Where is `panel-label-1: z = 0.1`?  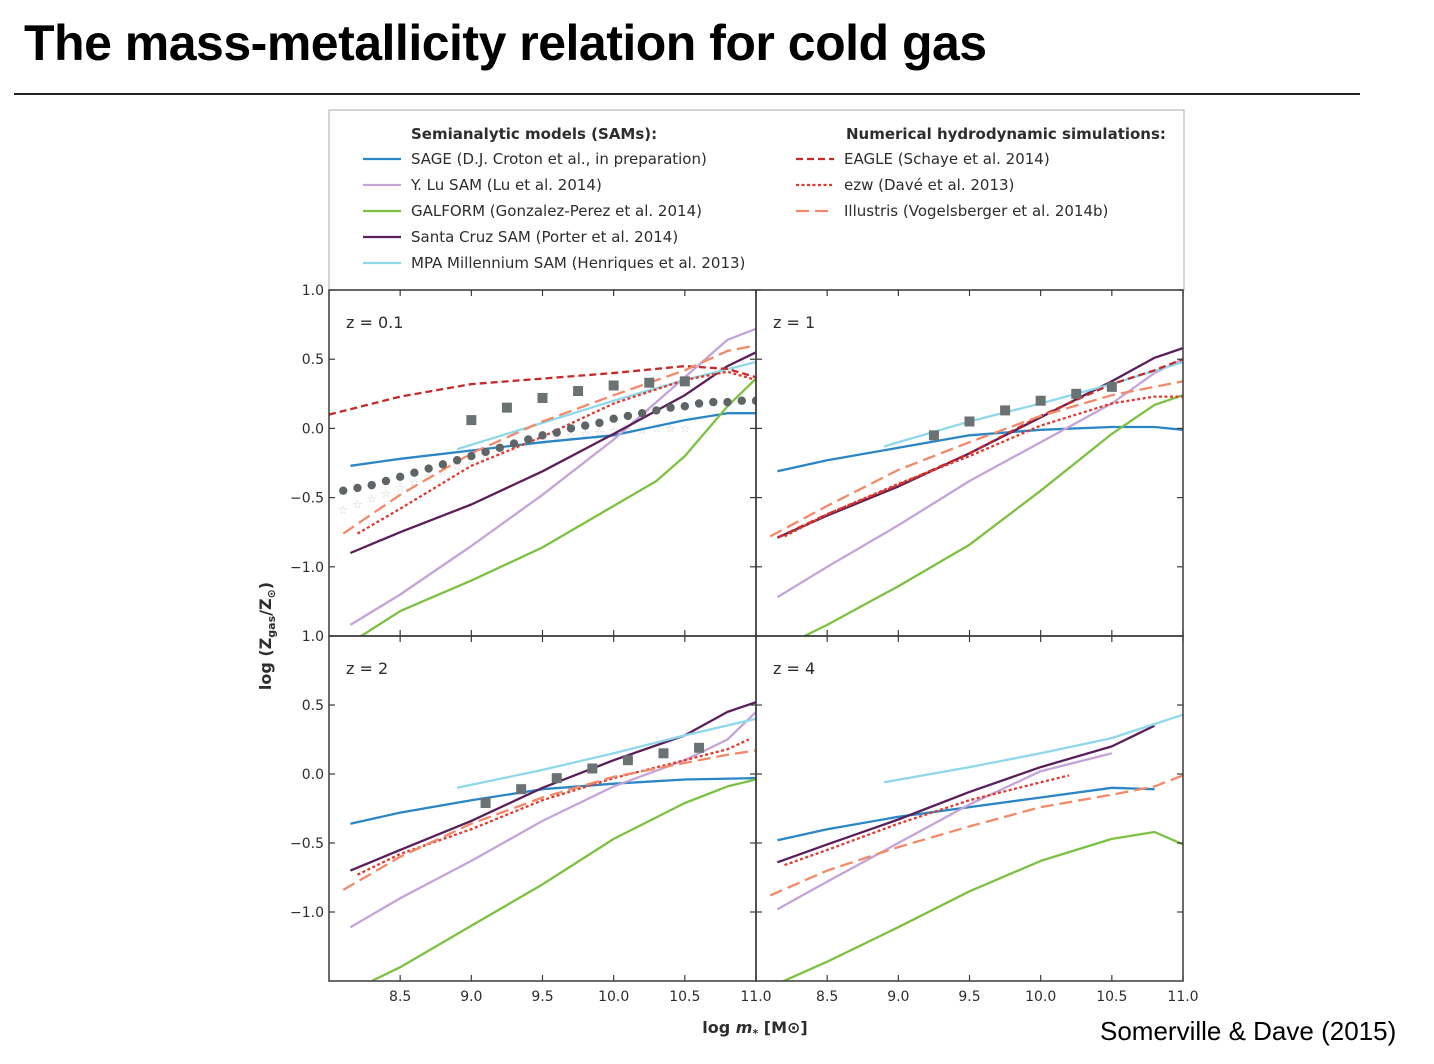 panel-label-1: z = 0.1 is located at coordinates (374, 322).